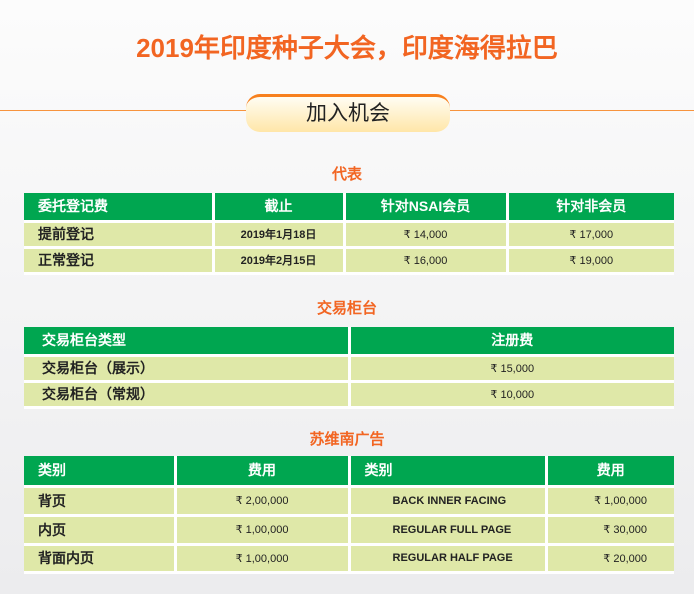 This screenshot has width=694, height=594. Describe the element at coordinates (119, 208) in the screenshot. I see `header-cell: 委托登记费` at that location.